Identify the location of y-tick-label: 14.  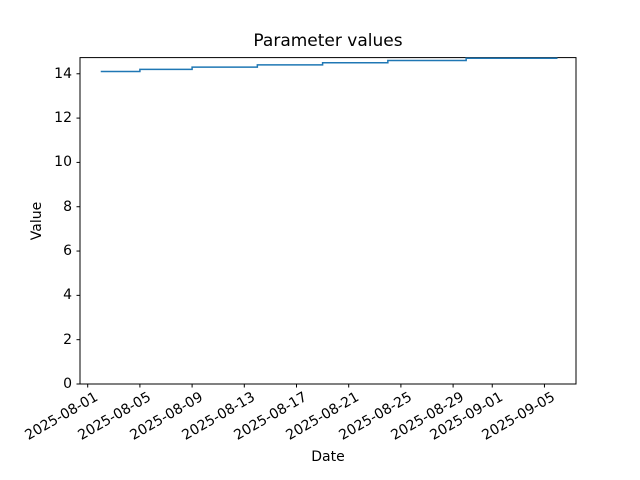
(63, 73).